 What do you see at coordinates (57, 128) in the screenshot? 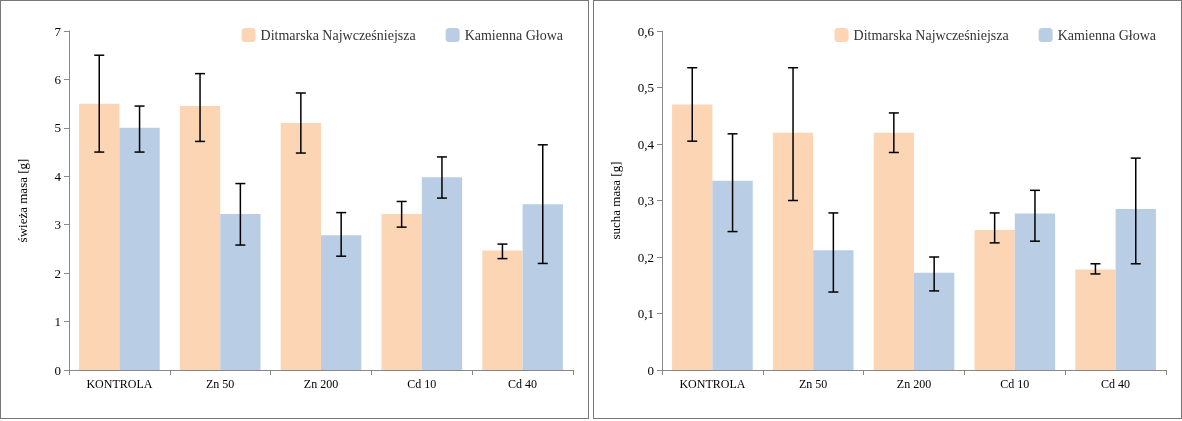
I see `y-tick-label: 5` at bounding box center [57, 128].